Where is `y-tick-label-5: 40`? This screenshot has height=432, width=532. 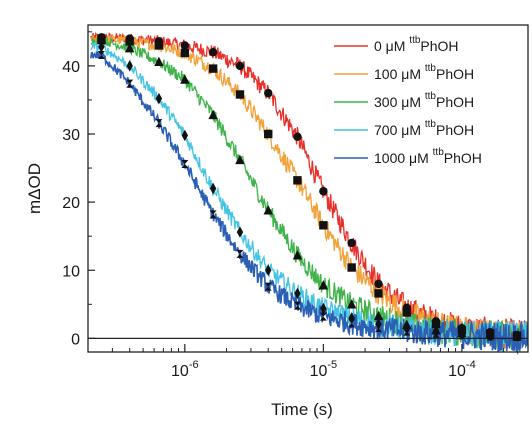 y-tick-label-5: 40 is located at coordinates (71, 67).